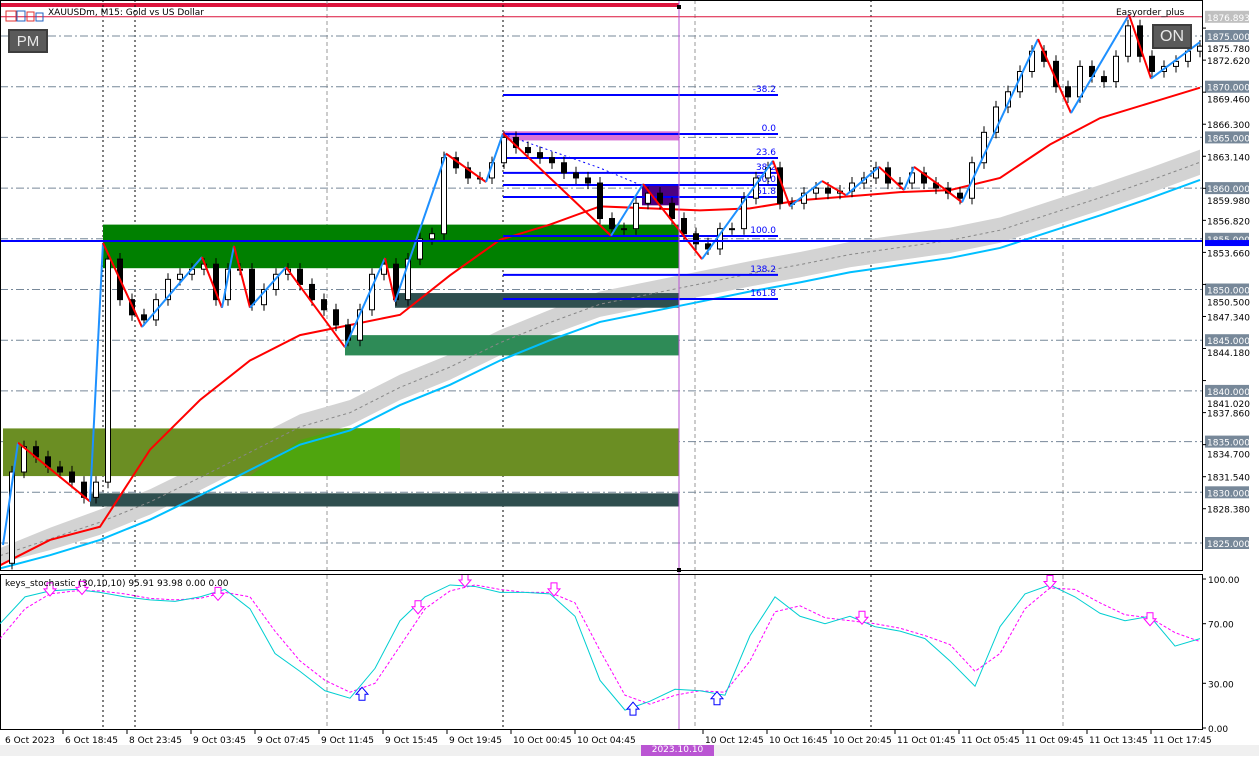 The width and height of the screenshot is (1259, 767). Describe the element at coordinates (411, 741) in the screenshot. I see `time-tick-label: 9 Oct 15:45` at that location.